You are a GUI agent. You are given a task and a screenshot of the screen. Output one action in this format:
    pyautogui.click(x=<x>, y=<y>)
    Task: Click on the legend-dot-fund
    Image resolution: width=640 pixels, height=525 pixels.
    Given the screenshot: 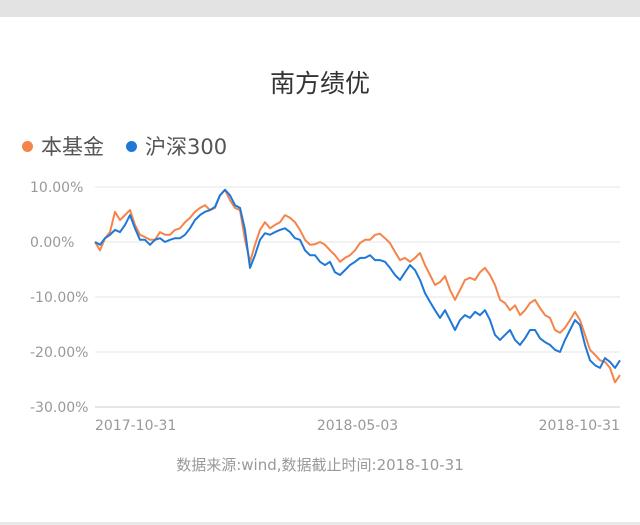 What is the action you would take?
    pyautogui.click(x=27, y=146)
    